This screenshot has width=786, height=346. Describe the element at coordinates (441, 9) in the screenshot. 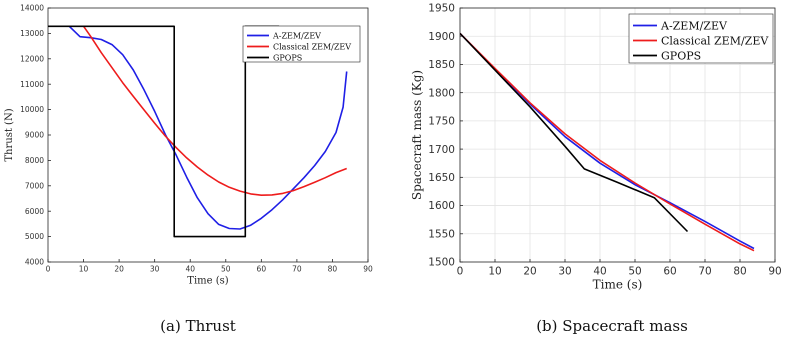

I see `y-tick-label: 1950` at that location.